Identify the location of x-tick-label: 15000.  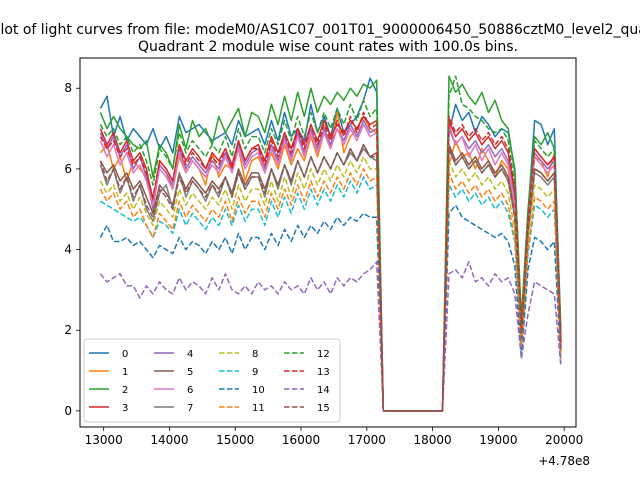
(235, 440).